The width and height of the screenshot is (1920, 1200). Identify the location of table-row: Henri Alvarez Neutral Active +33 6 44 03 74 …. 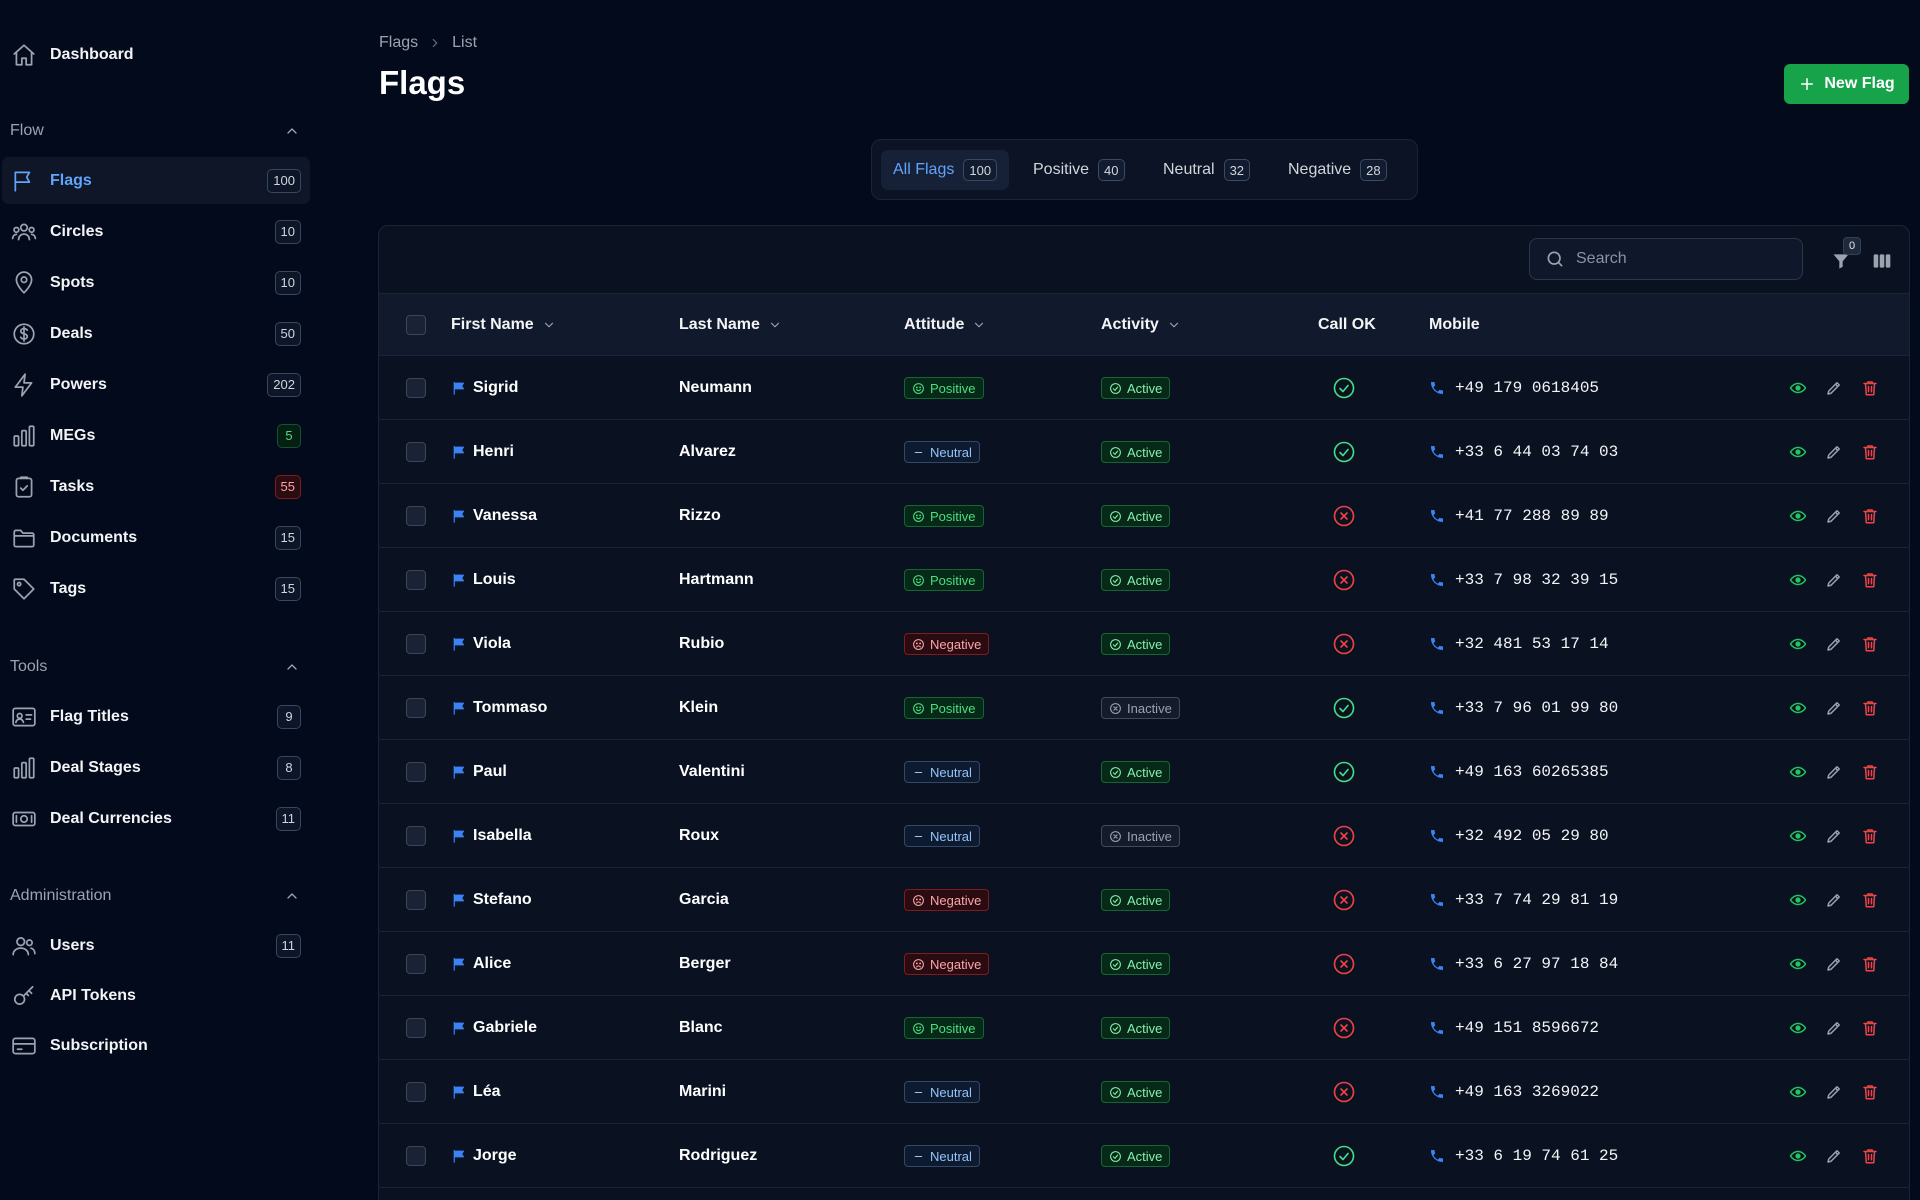
(1144, 452).